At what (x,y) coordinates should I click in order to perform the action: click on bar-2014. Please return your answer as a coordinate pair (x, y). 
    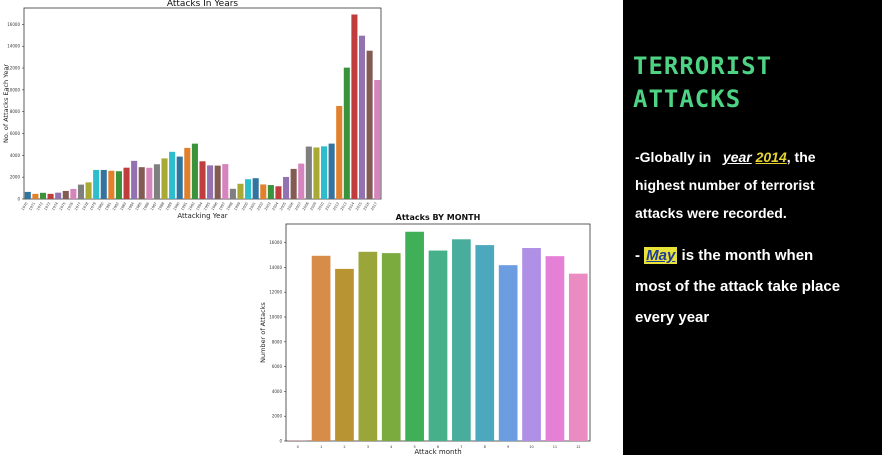
    Looking at the image, I should click on (354, 107).